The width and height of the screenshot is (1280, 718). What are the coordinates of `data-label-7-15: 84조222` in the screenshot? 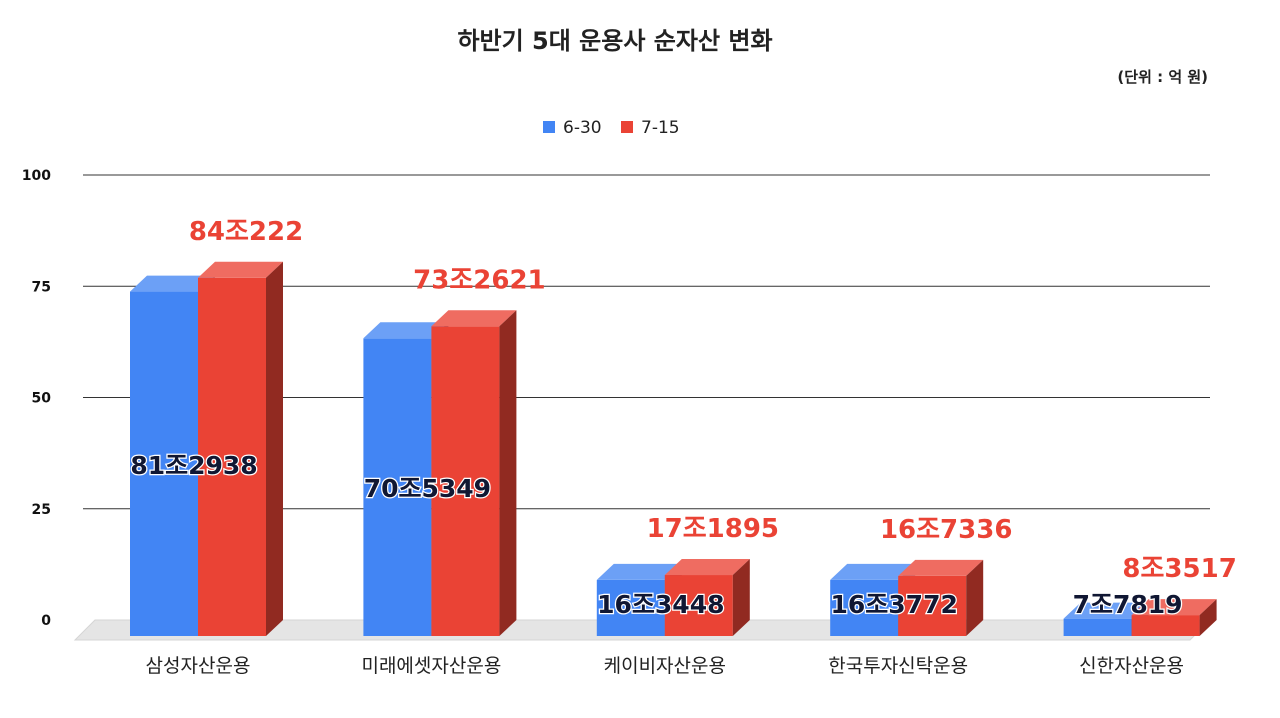 It's located at (246, 232).